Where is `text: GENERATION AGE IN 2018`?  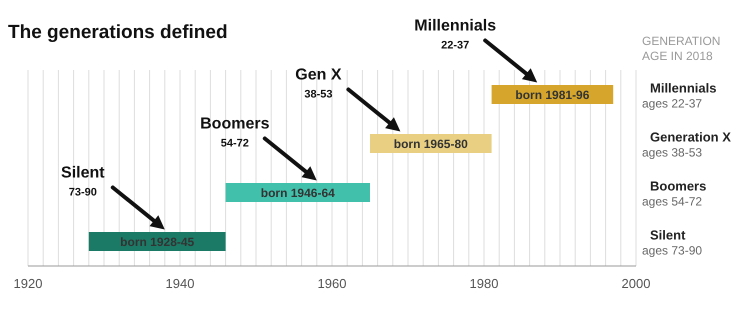
text: GENERATION AGE IN 2018 is located at coordinates (681, 49).